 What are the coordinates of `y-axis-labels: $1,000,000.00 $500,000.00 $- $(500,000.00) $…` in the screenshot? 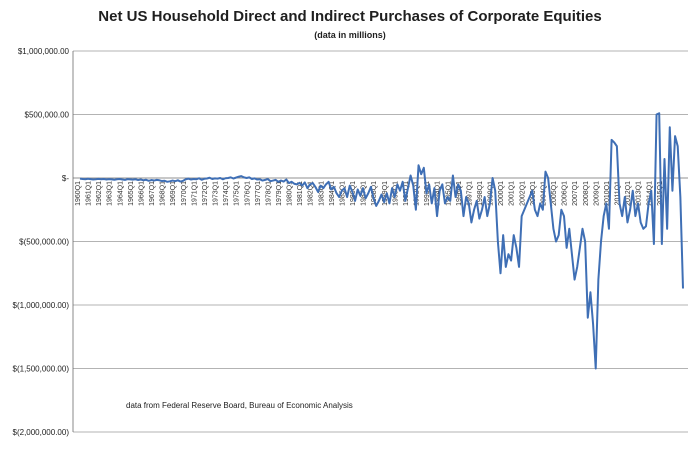 It's located at (41, 242).